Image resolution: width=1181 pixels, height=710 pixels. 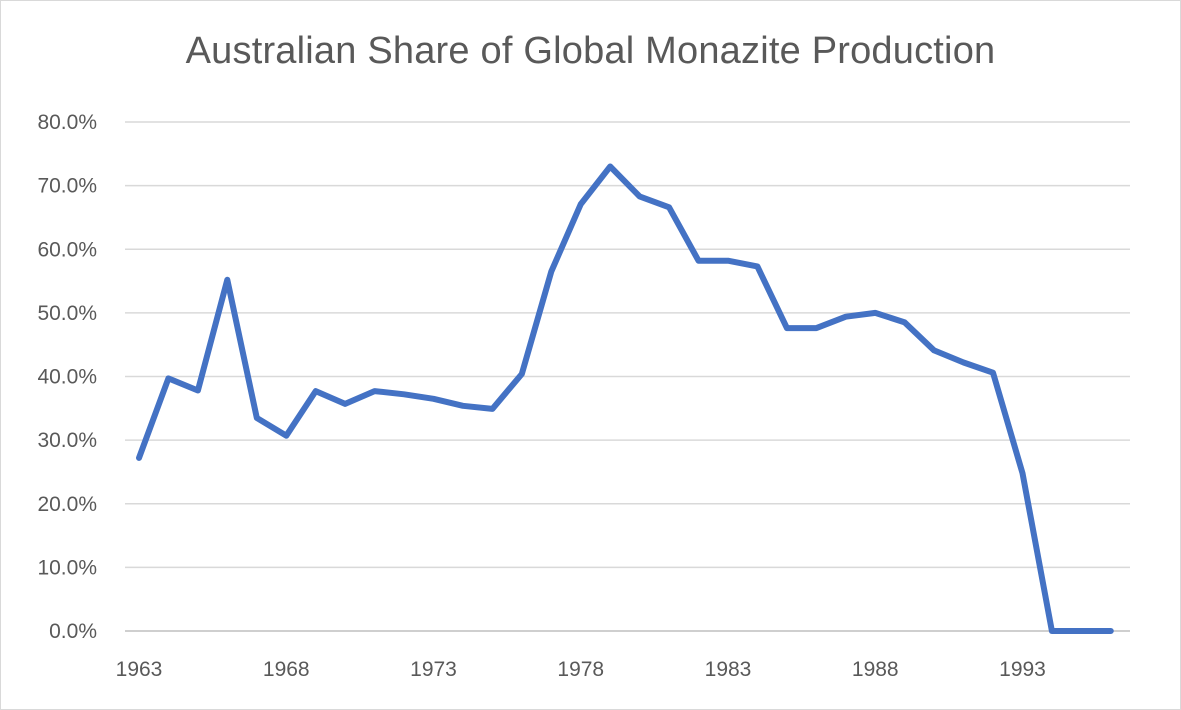 What do you see at coordinates (67, 567) in the screenshot?
I see `y-tick-label: 10.0%` at bounding box center [67, 567].